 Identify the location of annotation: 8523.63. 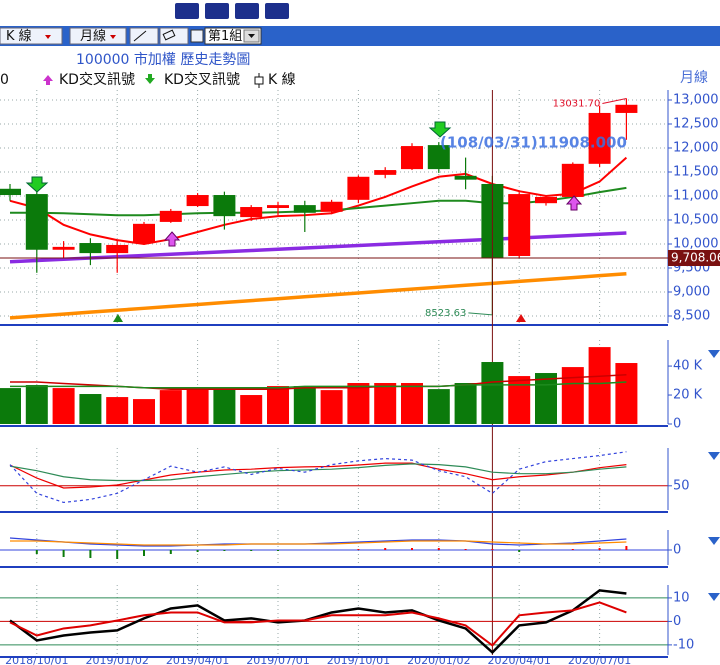
(445, 313).